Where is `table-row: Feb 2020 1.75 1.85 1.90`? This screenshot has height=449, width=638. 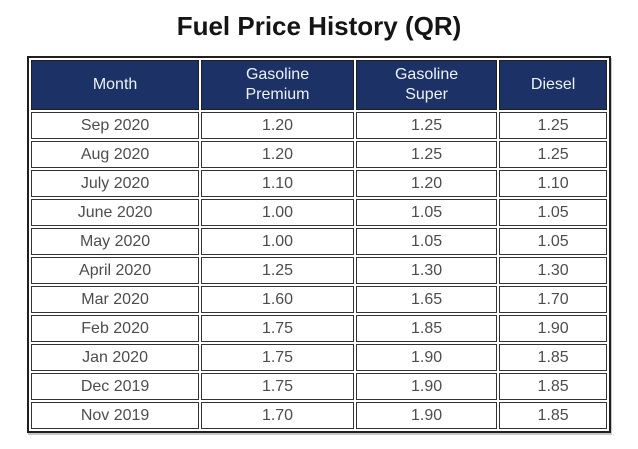
table-row: Feb 2020 1.75 1.85 1.90 is located at coordinates (319, 328).